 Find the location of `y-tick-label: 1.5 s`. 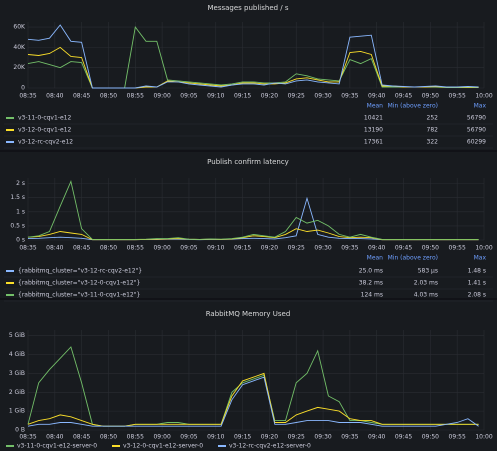

y-tick-label: 1.5 s is located at coordinates (17, 197).